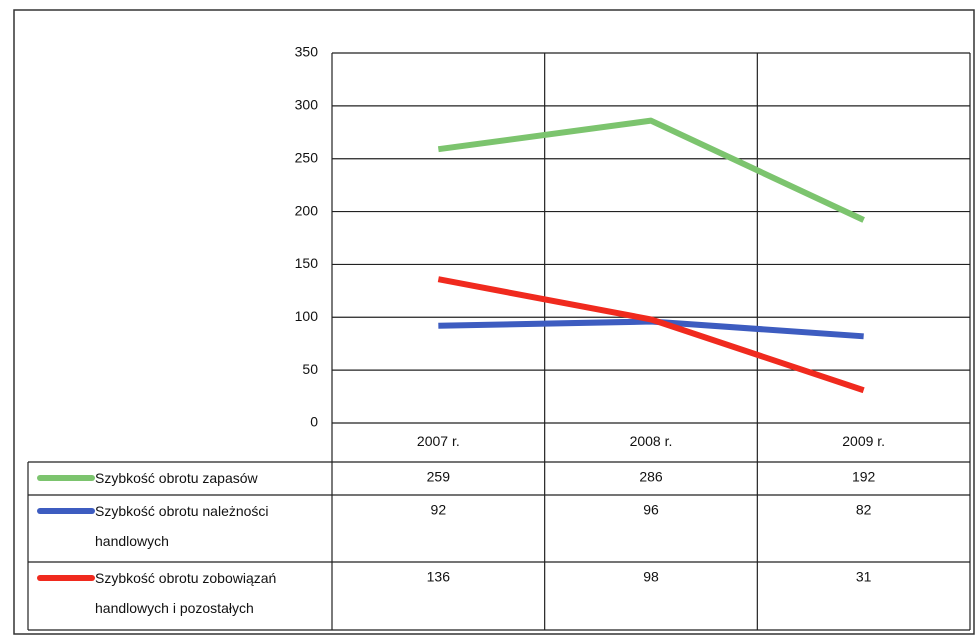 Image resolution: width=977 pixels, height=643 pixels. I want to click on legend-label: Szybkość obrotu należności handlowych, so click(182, 526).